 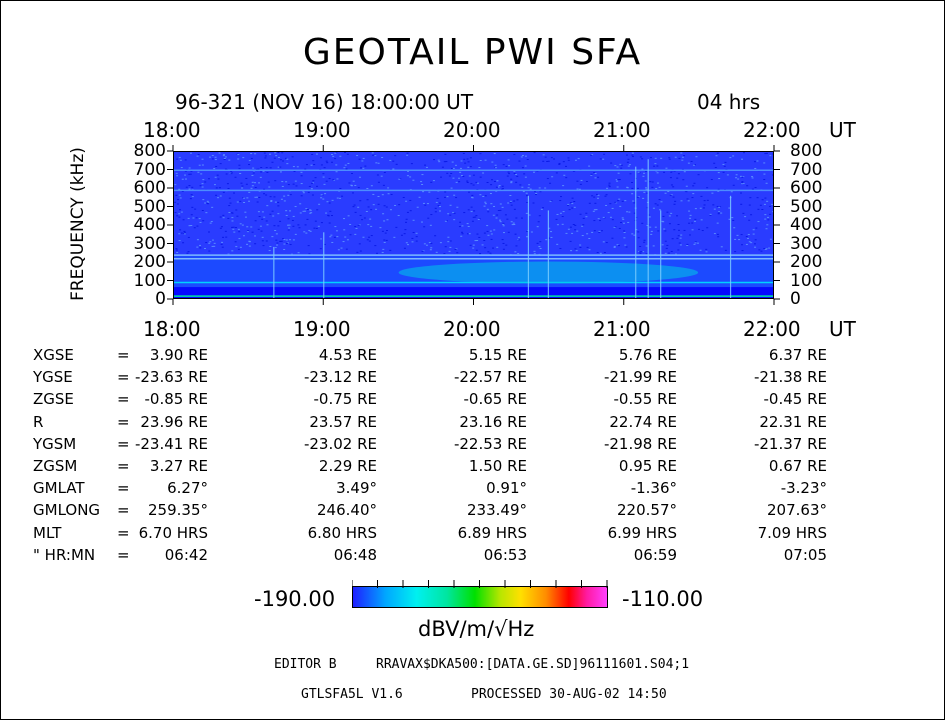 What do you see at coordinates (67, 510) in the screenshot?
I see `ephemeris-label-7: GMLONG` at bounding box center [67, 510].